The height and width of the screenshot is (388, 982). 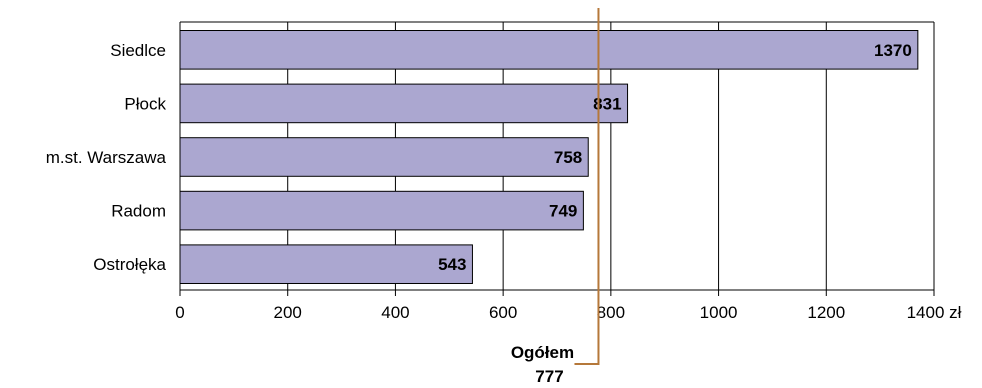 I want to click on reference-line-value: 777, so click(x=549, y=376).